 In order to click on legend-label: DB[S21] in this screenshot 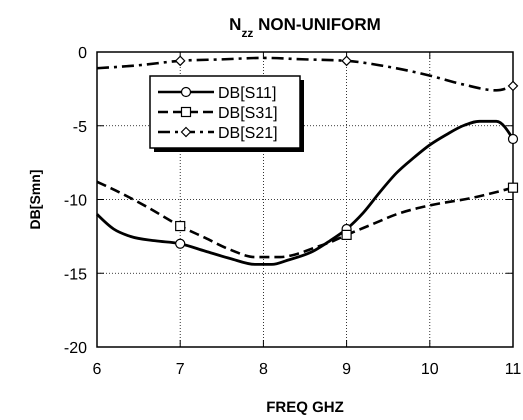, I will do `click(248, 133)`.